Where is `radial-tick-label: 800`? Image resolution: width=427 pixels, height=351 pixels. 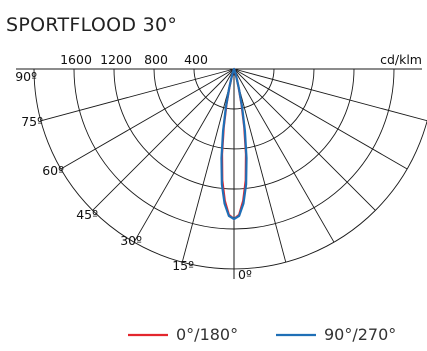
radial-tick-label: 800 is located at coordinates (156, 59).